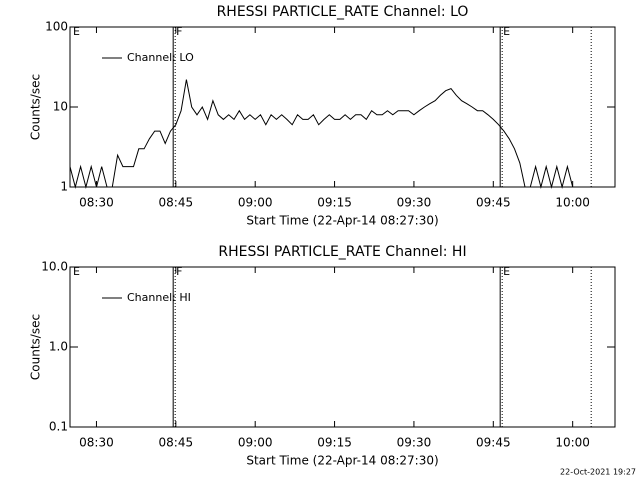 This screenshot has width=640, height=480. I want to click on y-tick-label: 1, so click(64, 187).